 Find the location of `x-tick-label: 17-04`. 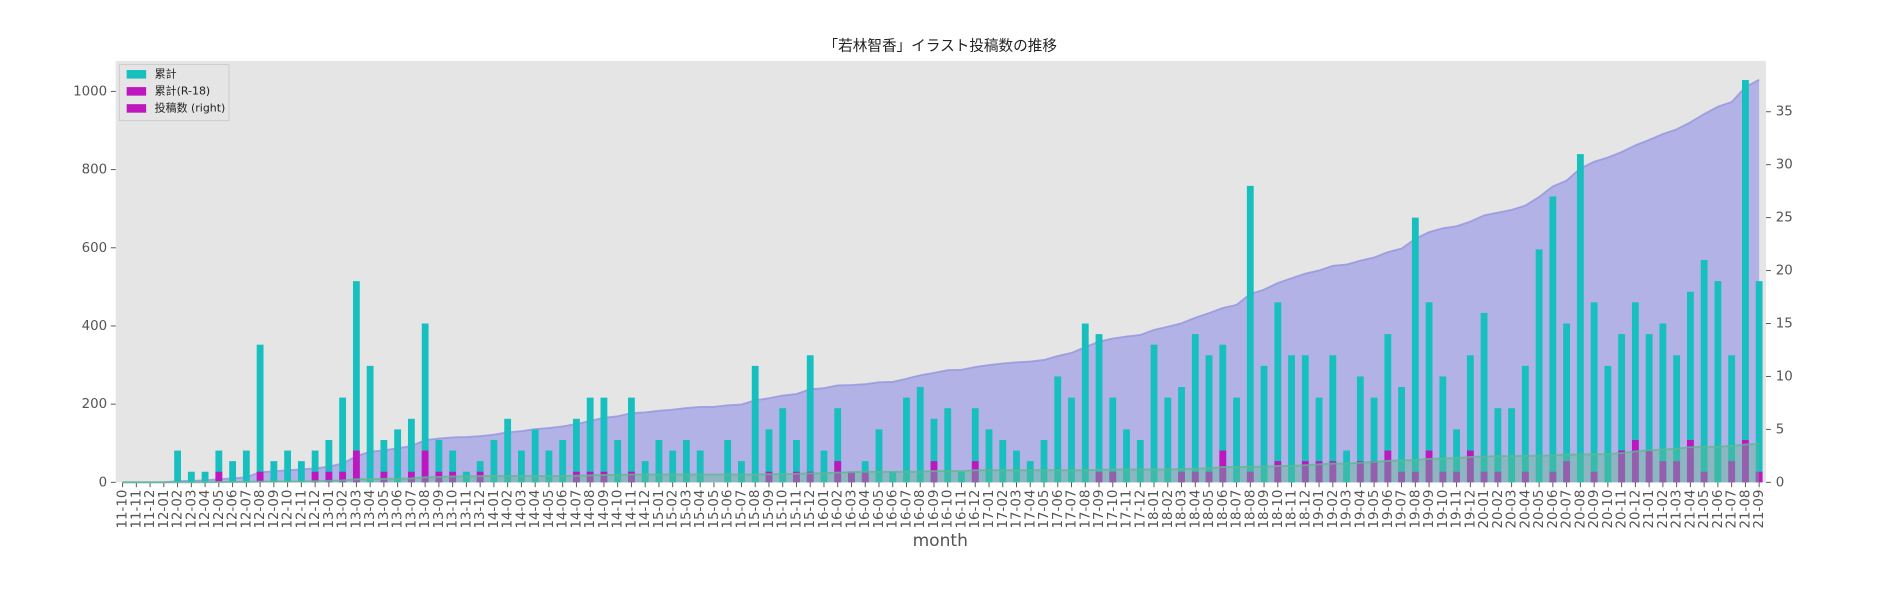

x-tick-label: 17-04 is located at coordinates (1030, 509).